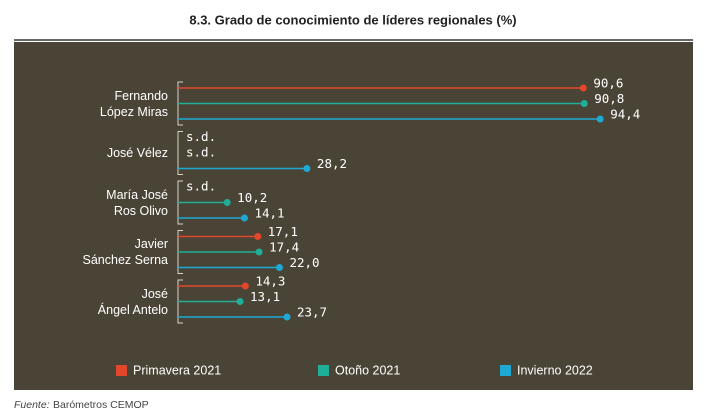 This screenshot has height=419, width=721. What do you see at coordinates (609, 98) in the screenshot?
I see `value-label: 90,8` at bounding box center [609, 98].